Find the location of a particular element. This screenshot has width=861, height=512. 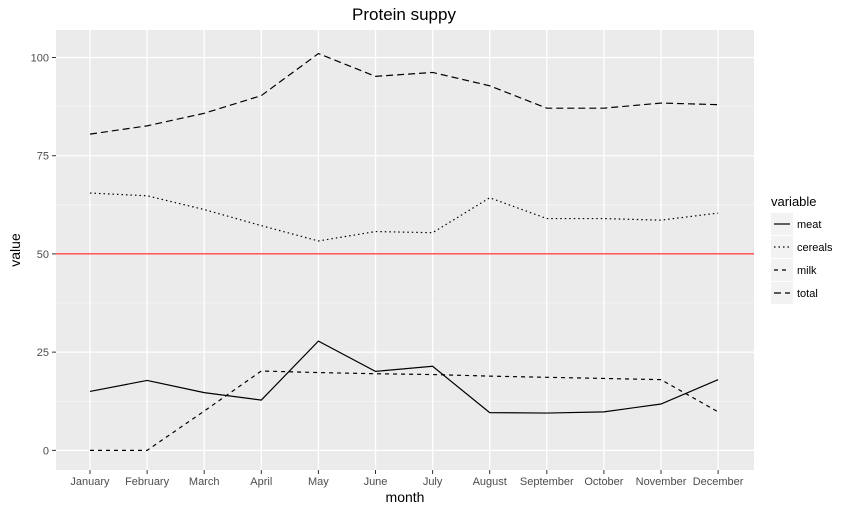

legend-label: cereals is located at coordinates (815, 248).